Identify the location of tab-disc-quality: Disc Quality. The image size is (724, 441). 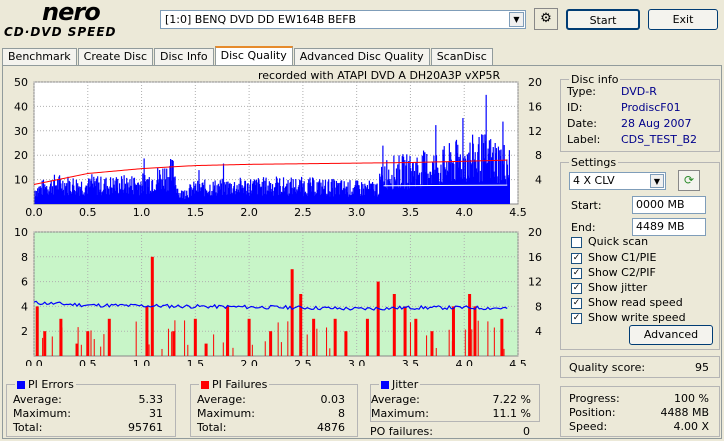
(253, 55).